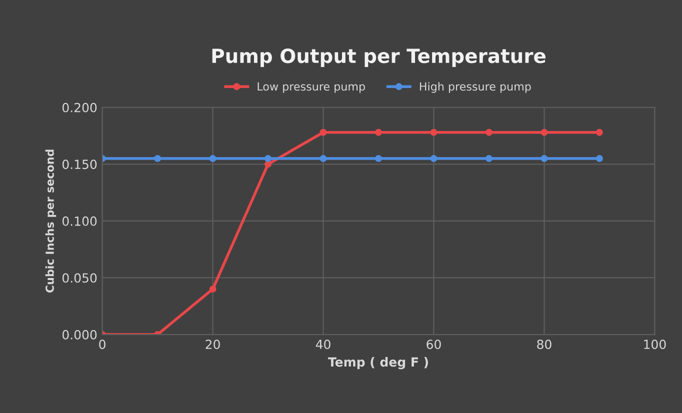 The width and height of the screenshot is (682, 413). What do you see at coordinates (311, 87) in the screenshot?
I see `legend-label: Low pressure pump` at bounding box center [311, 87].